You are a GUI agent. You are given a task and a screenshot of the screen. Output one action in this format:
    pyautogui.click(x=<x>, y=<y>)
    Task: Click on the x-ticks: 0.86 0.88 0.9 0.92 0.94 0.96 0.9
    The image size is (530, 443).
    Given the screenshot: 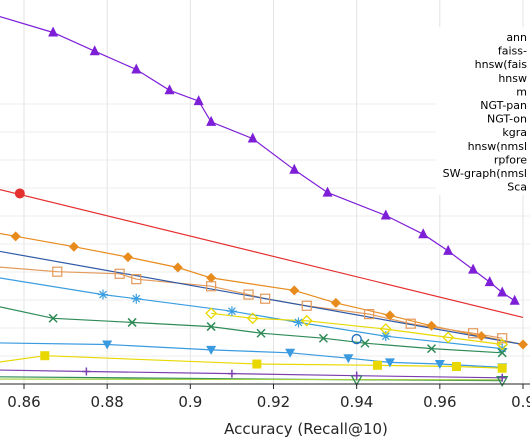 What is the action you would take?
    pyautogui.click(x=268, y=397)
    